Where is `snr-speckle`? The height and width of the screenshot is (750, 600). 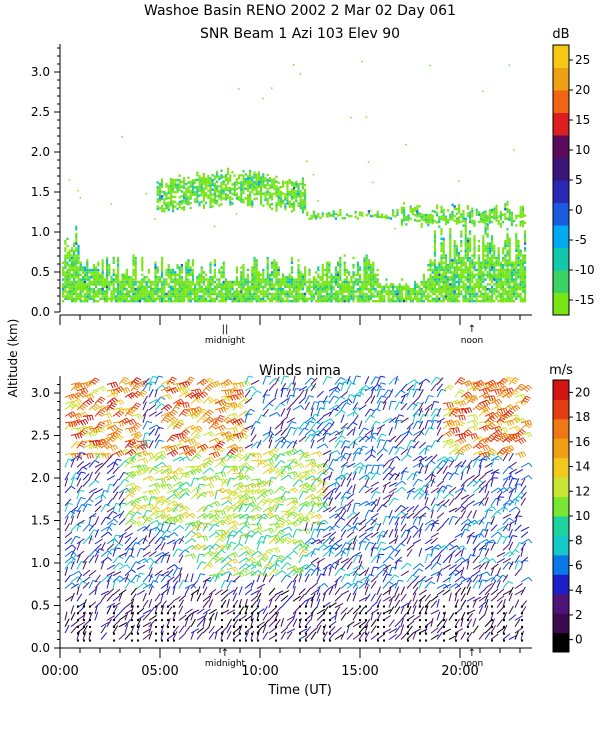 snr-speckle is located at coordinates (371, 210).